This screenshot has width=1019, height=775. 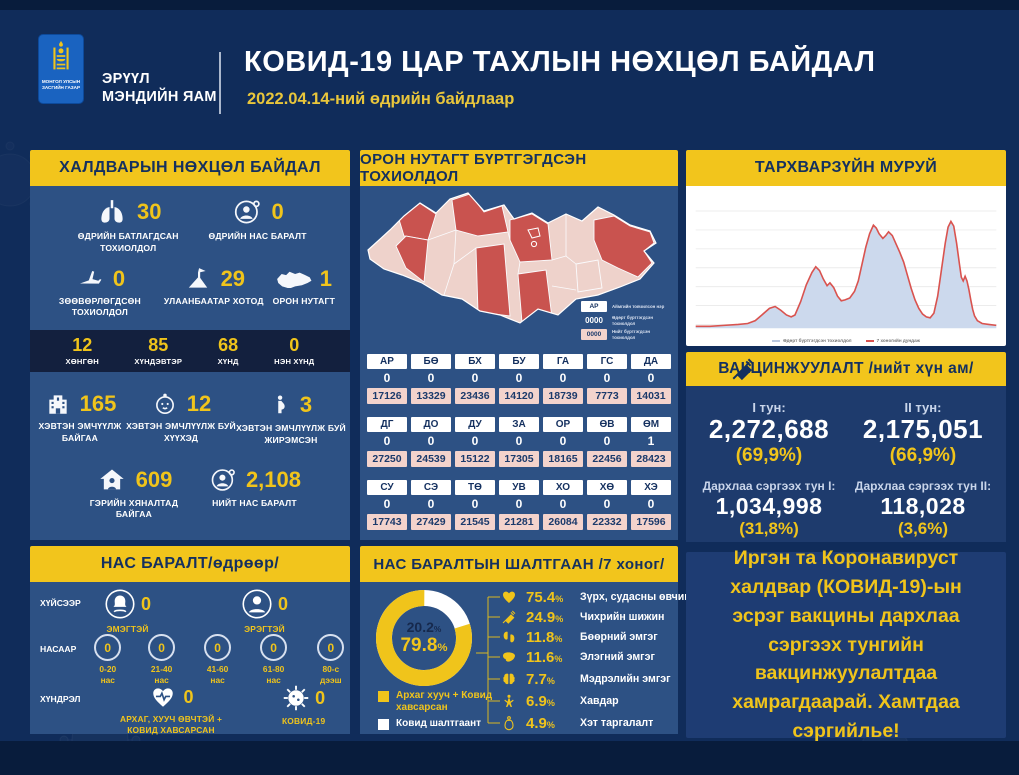 I want to click on stat-label: ӨДРИЙН НАС БАРАЛТ, so click(x=257, y=236).